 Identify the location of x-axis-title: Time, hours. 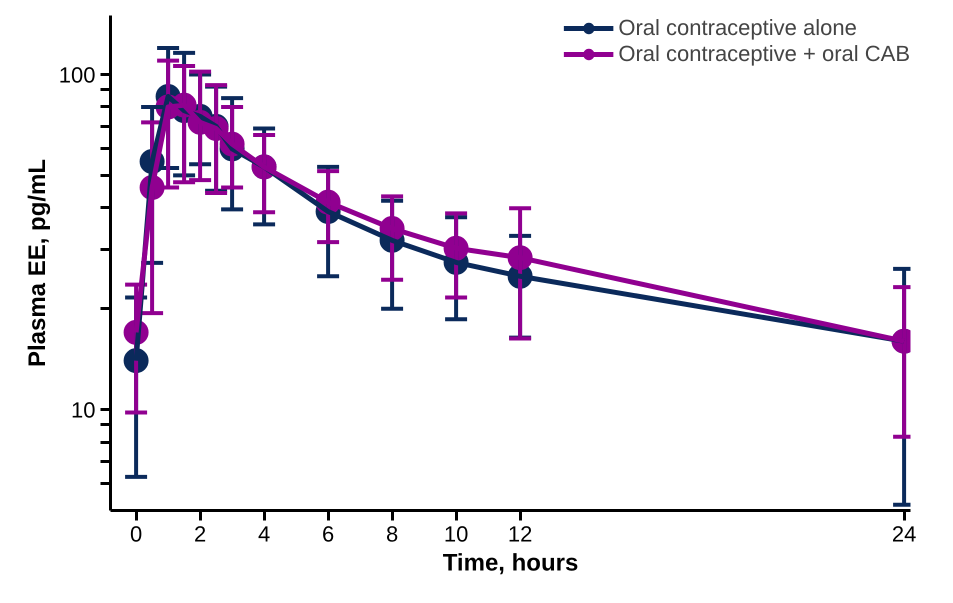
(510, 563).